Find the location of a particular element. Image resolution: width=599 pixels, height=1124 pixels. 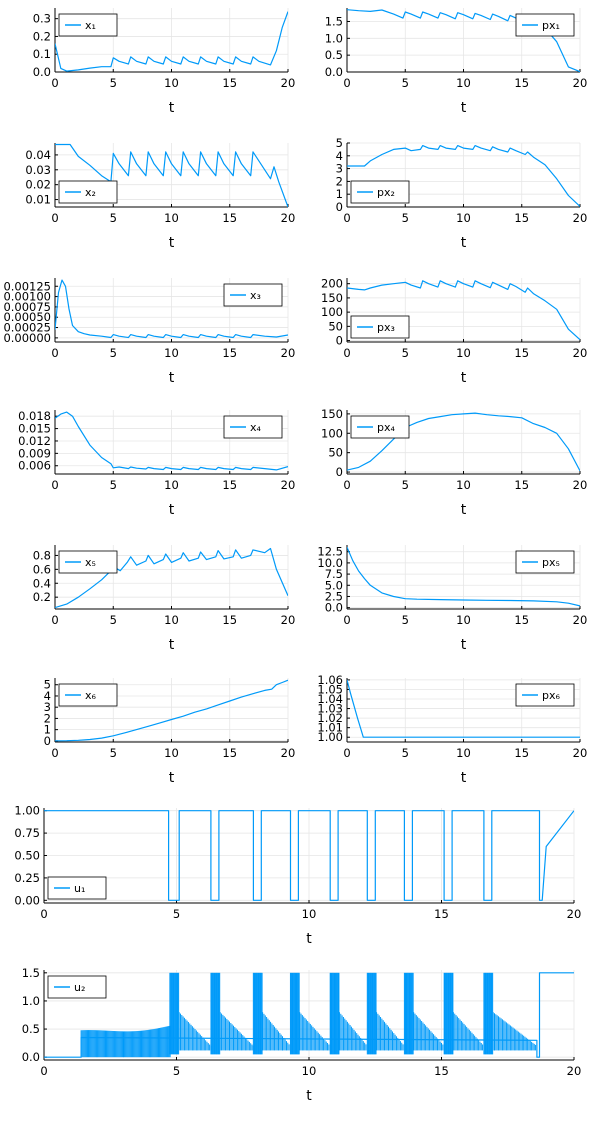

legend-label: x₁ is located at coordinates (90, 25).